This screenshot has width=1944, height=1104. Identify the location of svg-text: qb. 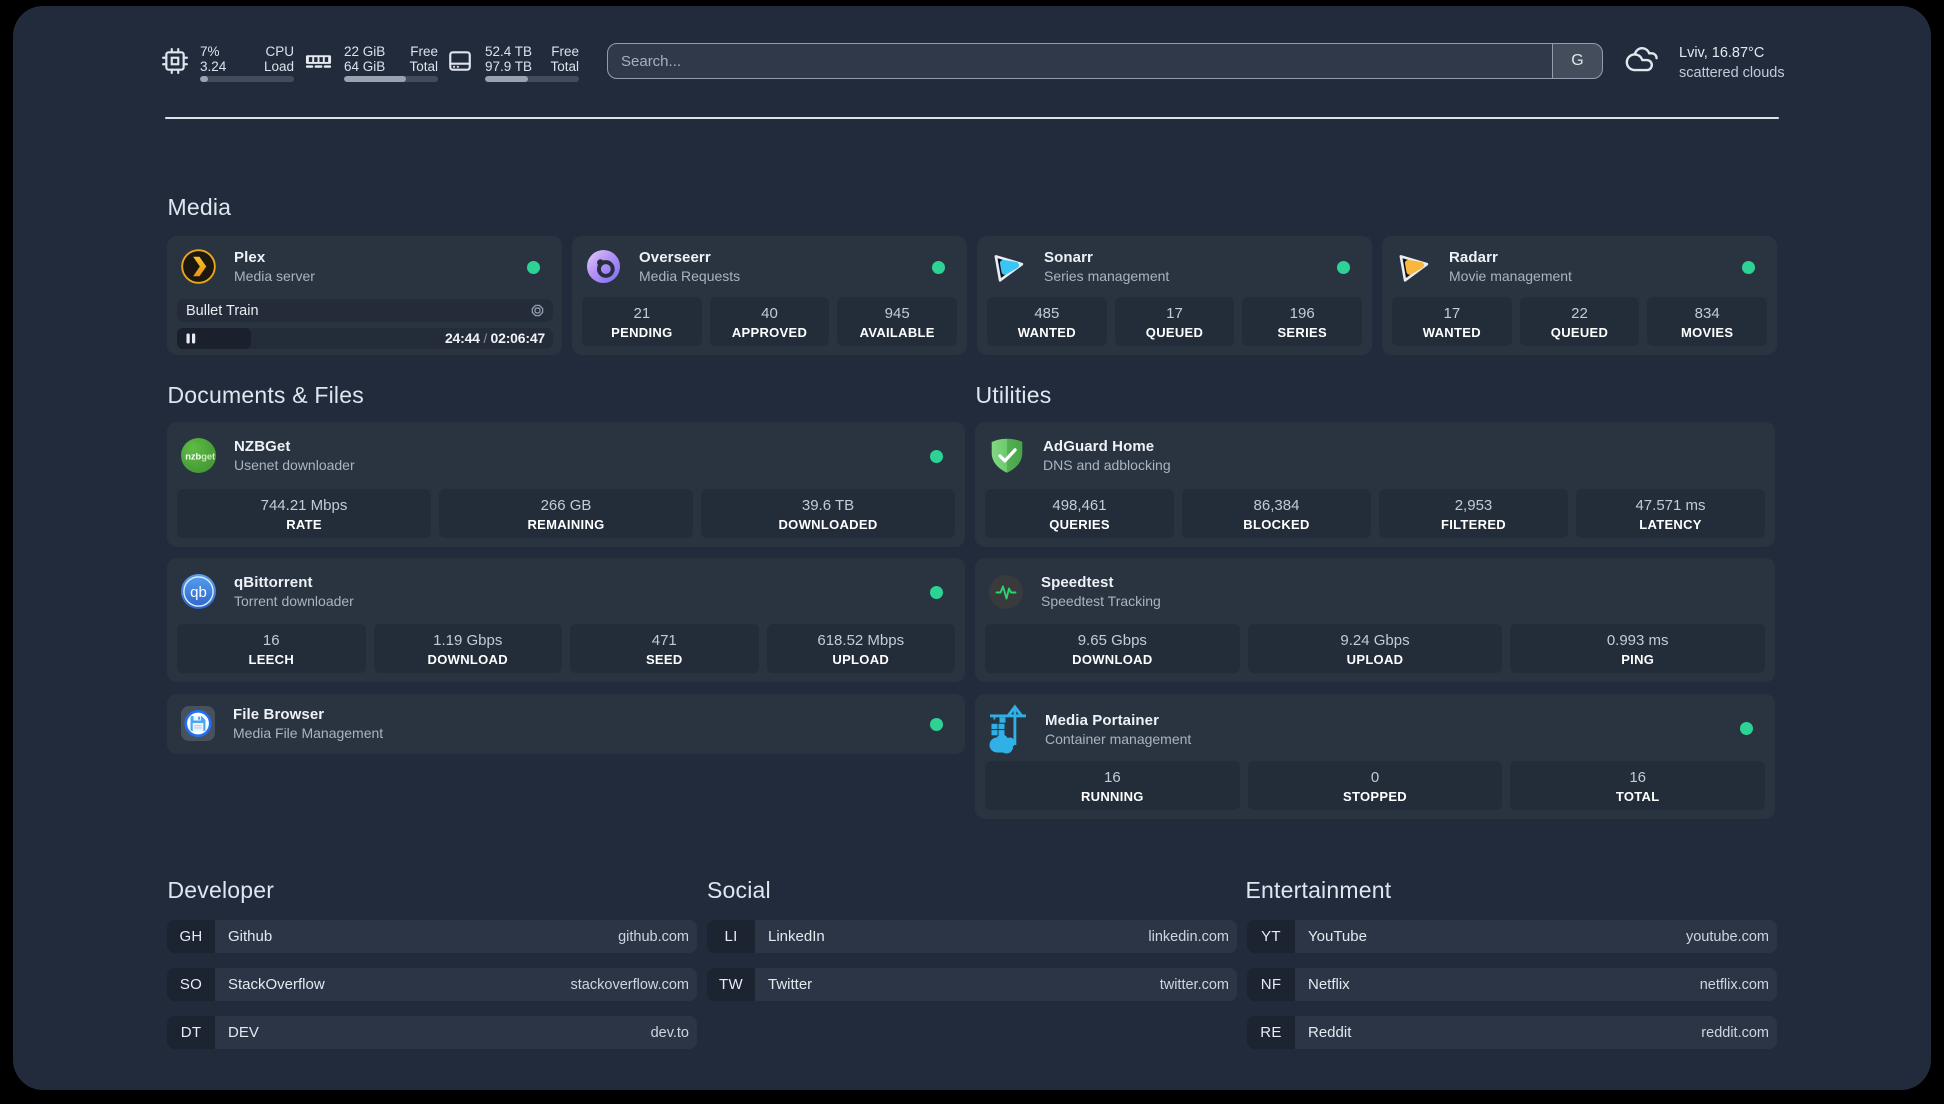
(198, 592).